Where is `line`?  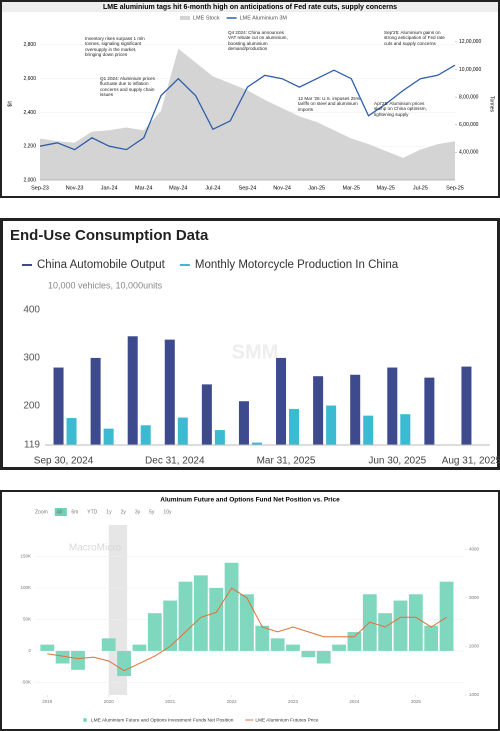 line is located at coordinates (247, 107).